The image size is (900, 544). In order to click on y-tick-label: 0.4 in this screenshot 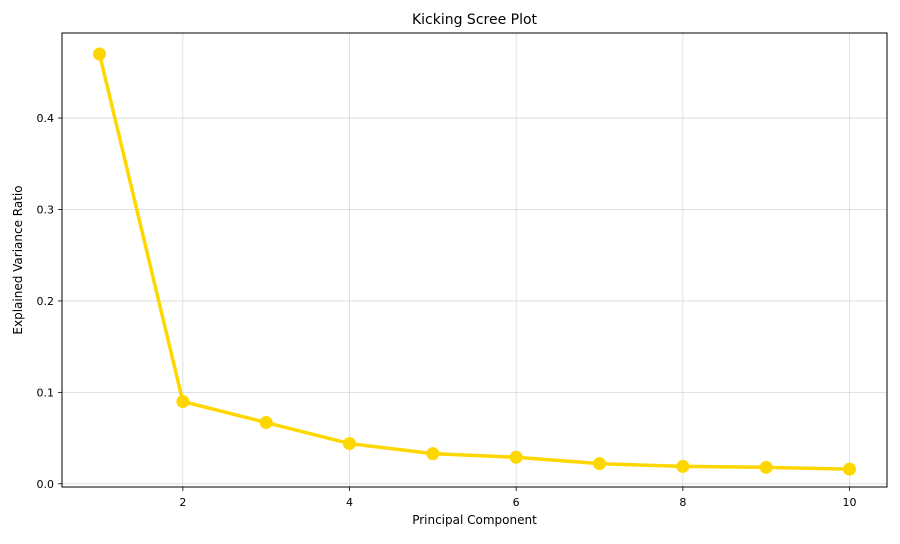, I will do `click(46, 118)`.